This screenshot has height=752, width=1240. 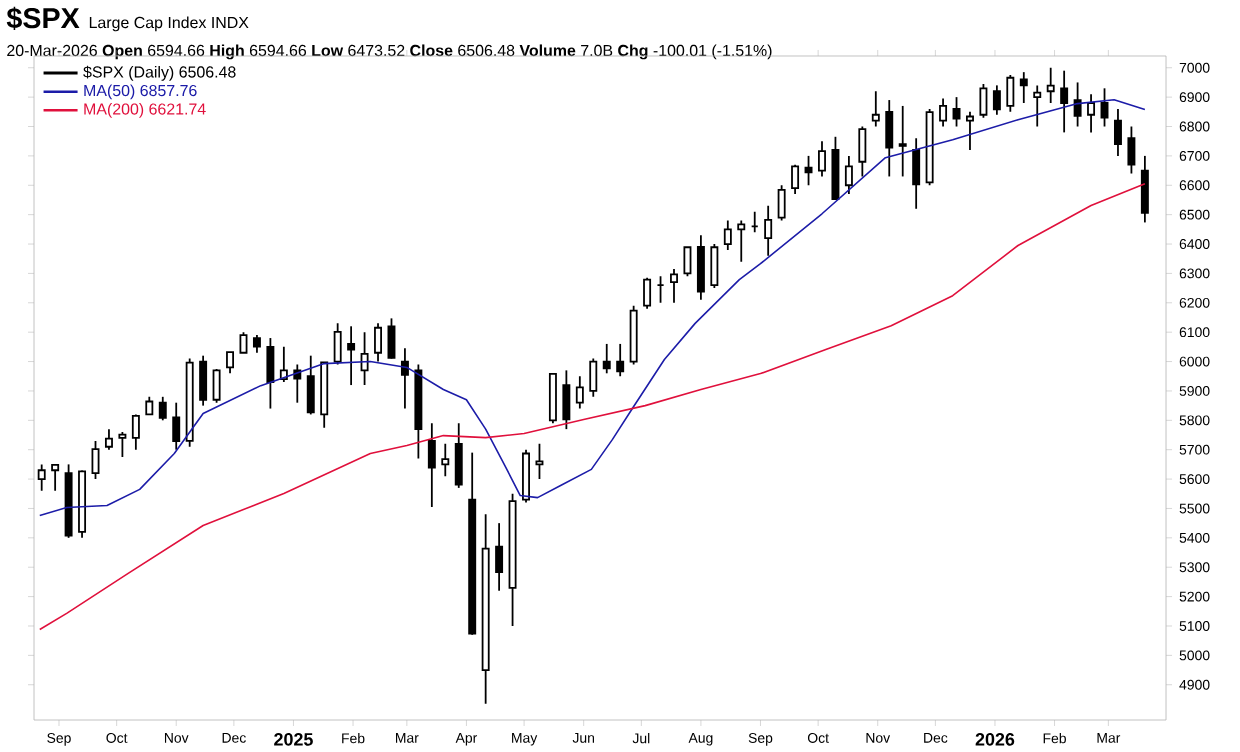 I want to click on x-tick-label: 2026, so click(x=995, y=739).